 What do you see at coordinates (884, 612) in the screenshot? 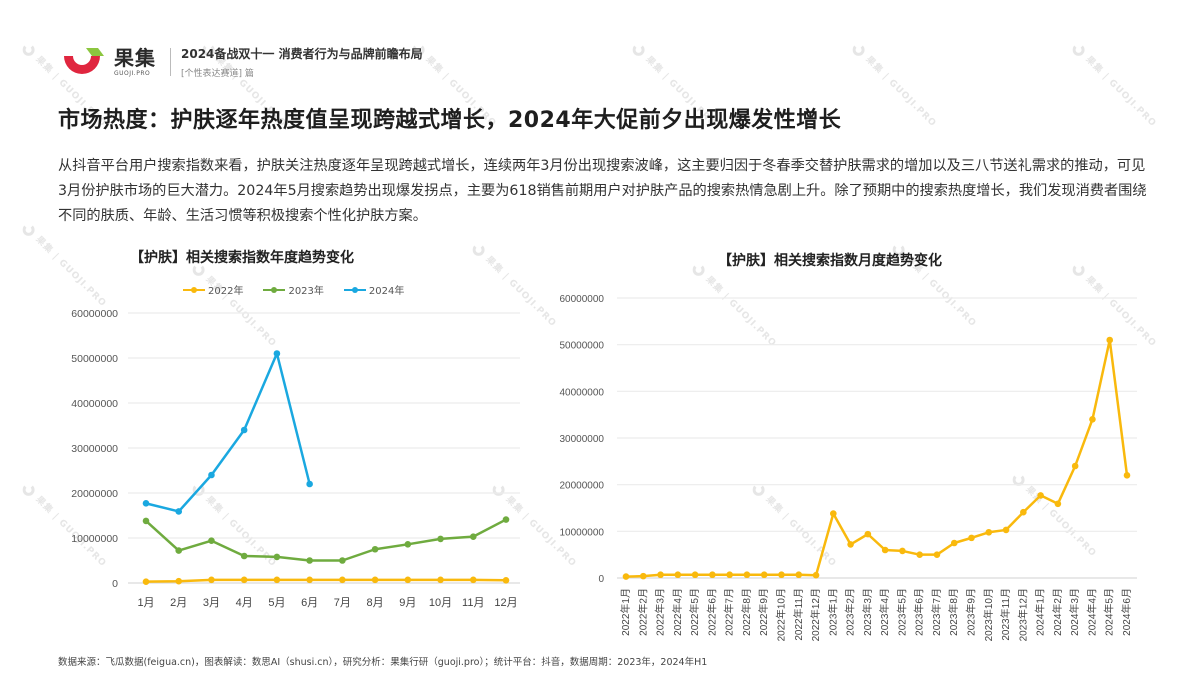
I see `x-tick-label: 2023年4月` at bounding box center [884, 612].